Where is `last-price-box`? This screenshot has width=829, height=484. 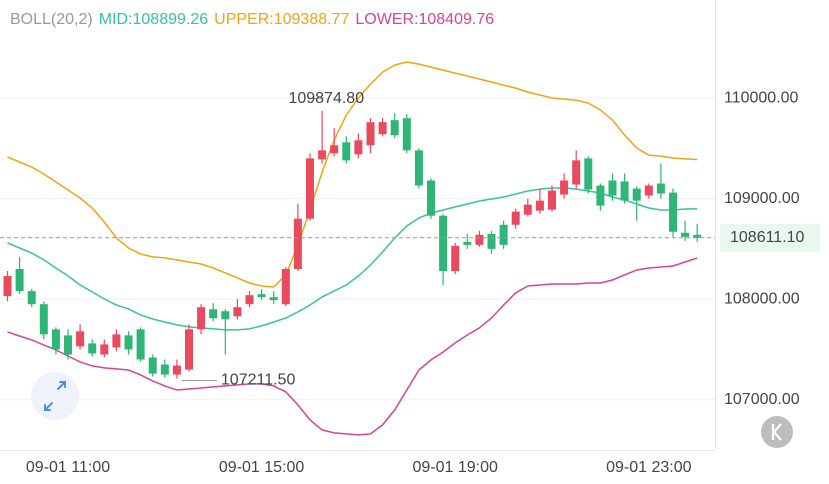
last-price-box is located at coordinates (770, 237).